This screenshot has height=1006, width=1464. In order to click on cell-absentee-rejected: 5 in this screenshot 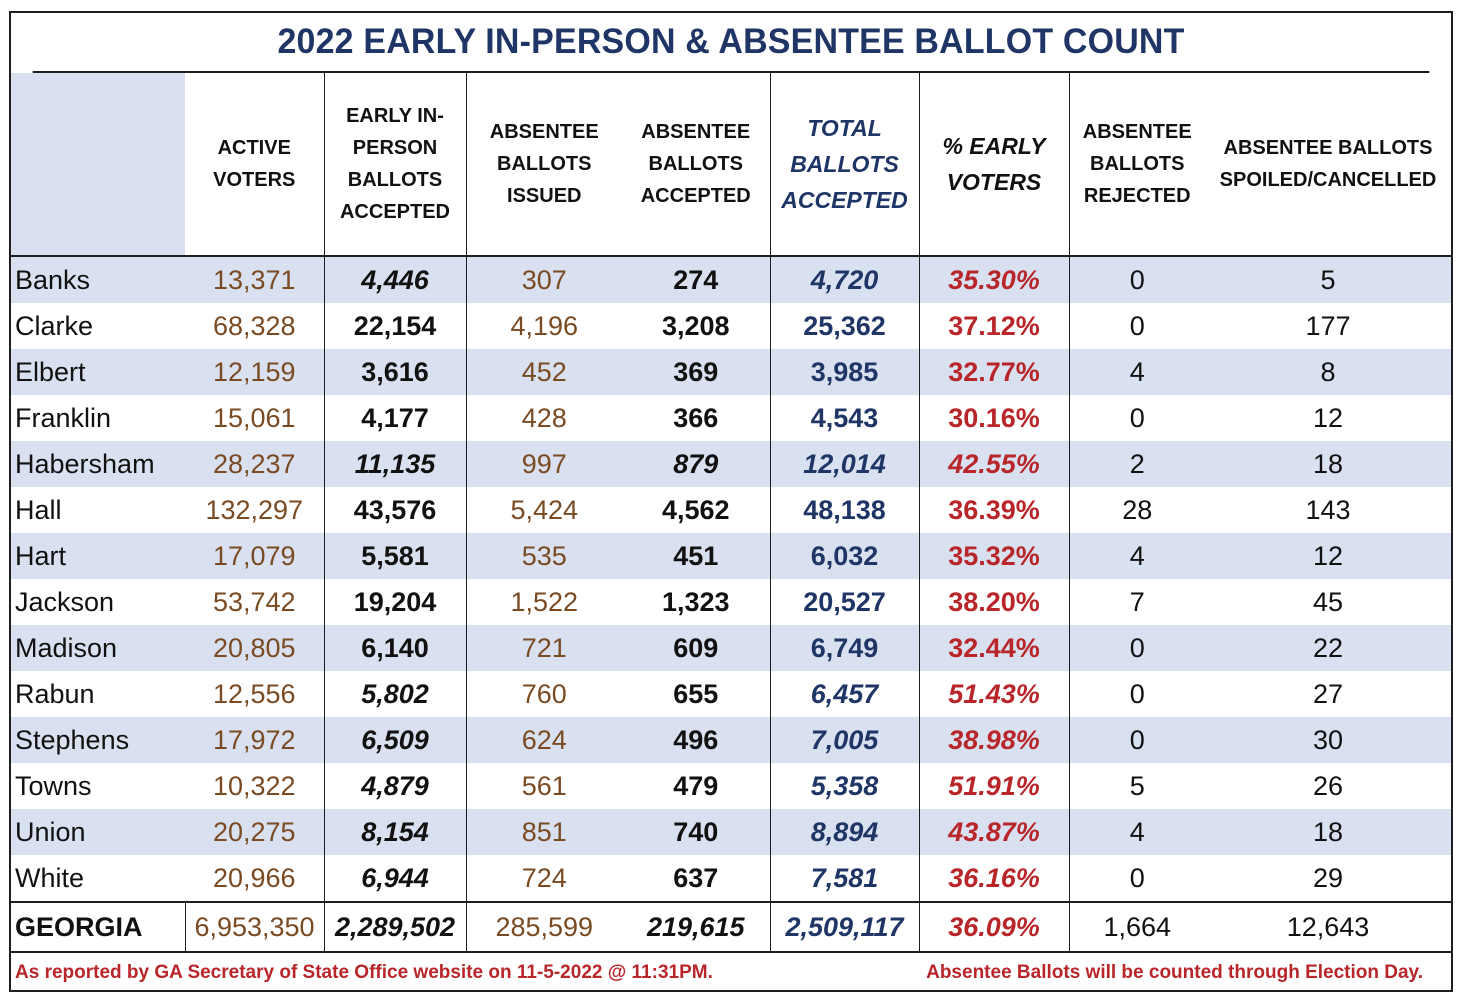, I will do `click(1136, 786)`.